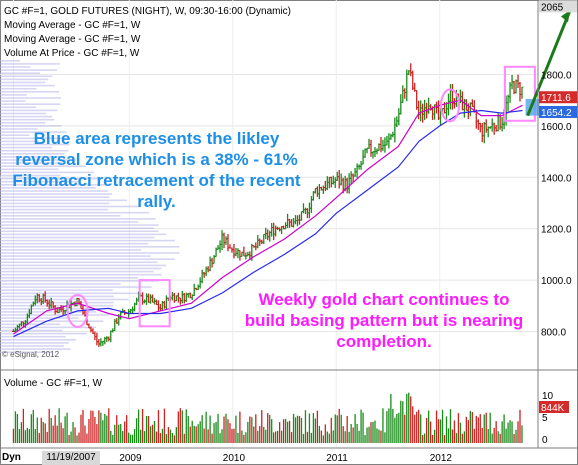 The height and width of the screenshot is (465, 578). Describe the element at coordinates (548, 396) in the screenshot. I see `volume-tick-label: 10` at that location.